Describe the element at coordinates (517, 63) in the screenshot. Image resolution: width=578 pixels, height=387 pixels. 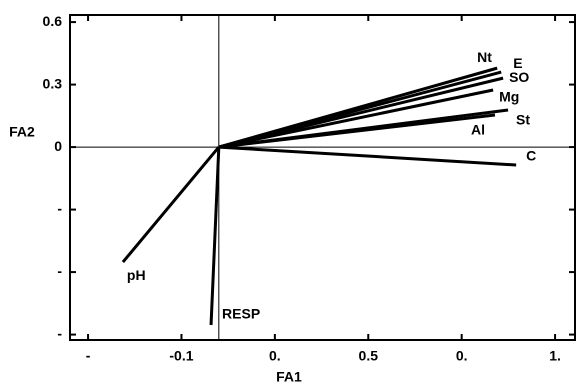
I see `vector-label: E` at that location.